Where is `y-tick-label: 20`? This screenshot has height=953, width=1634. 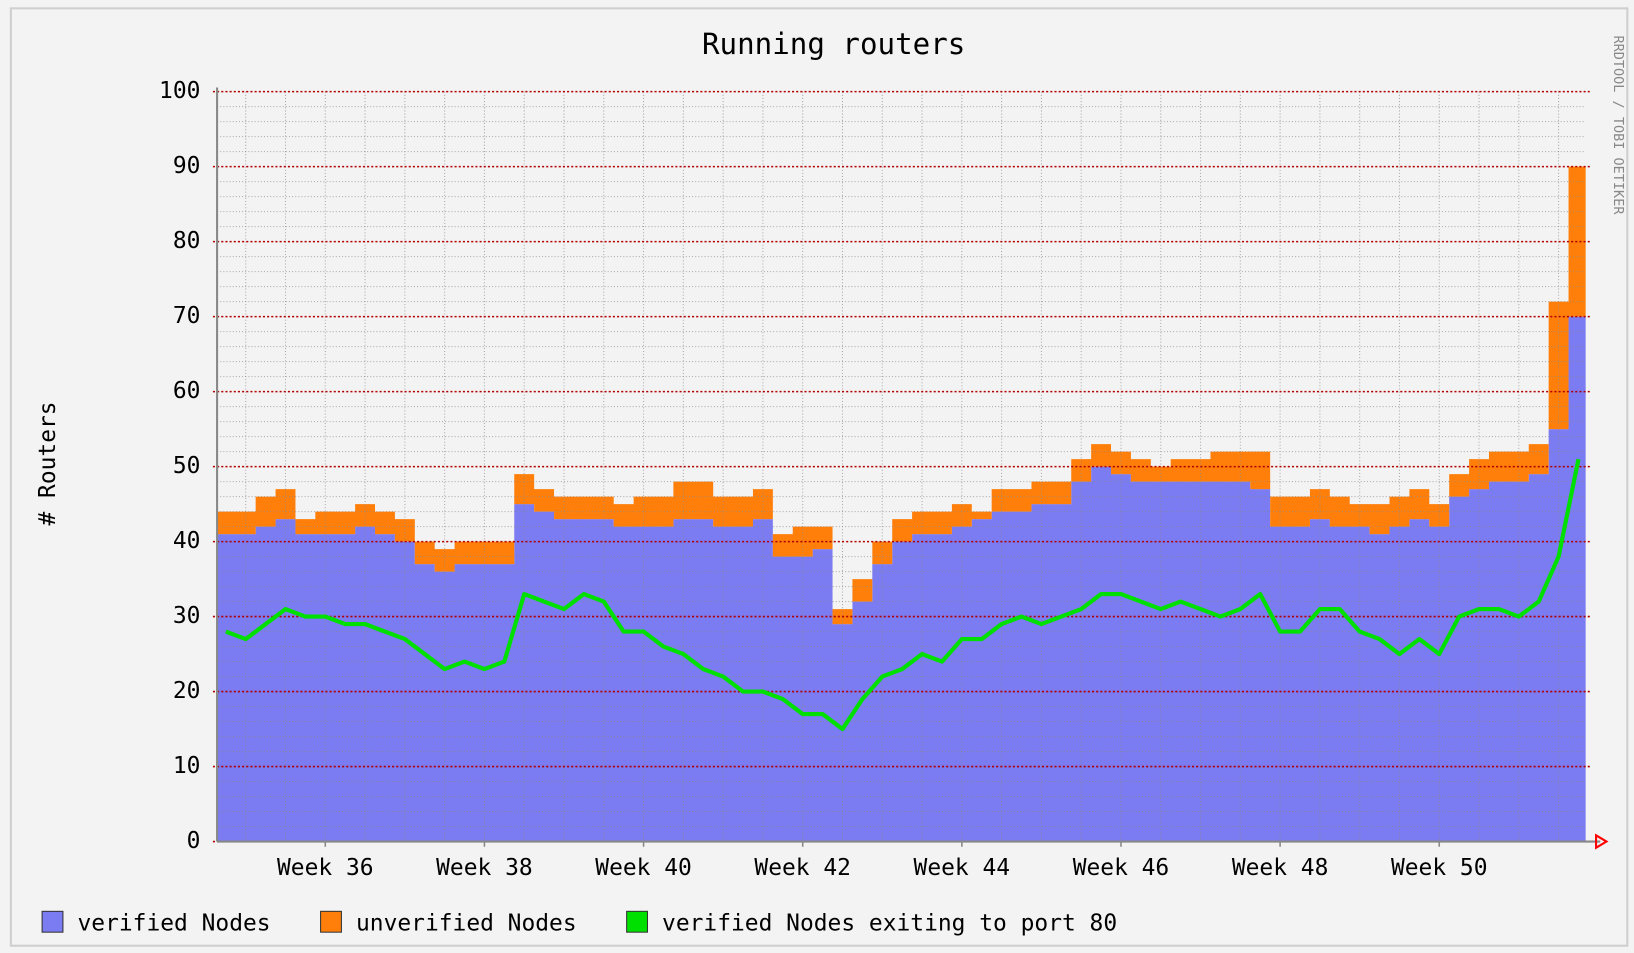 y-tick-label: 20 is located at coordinates (187, 691).